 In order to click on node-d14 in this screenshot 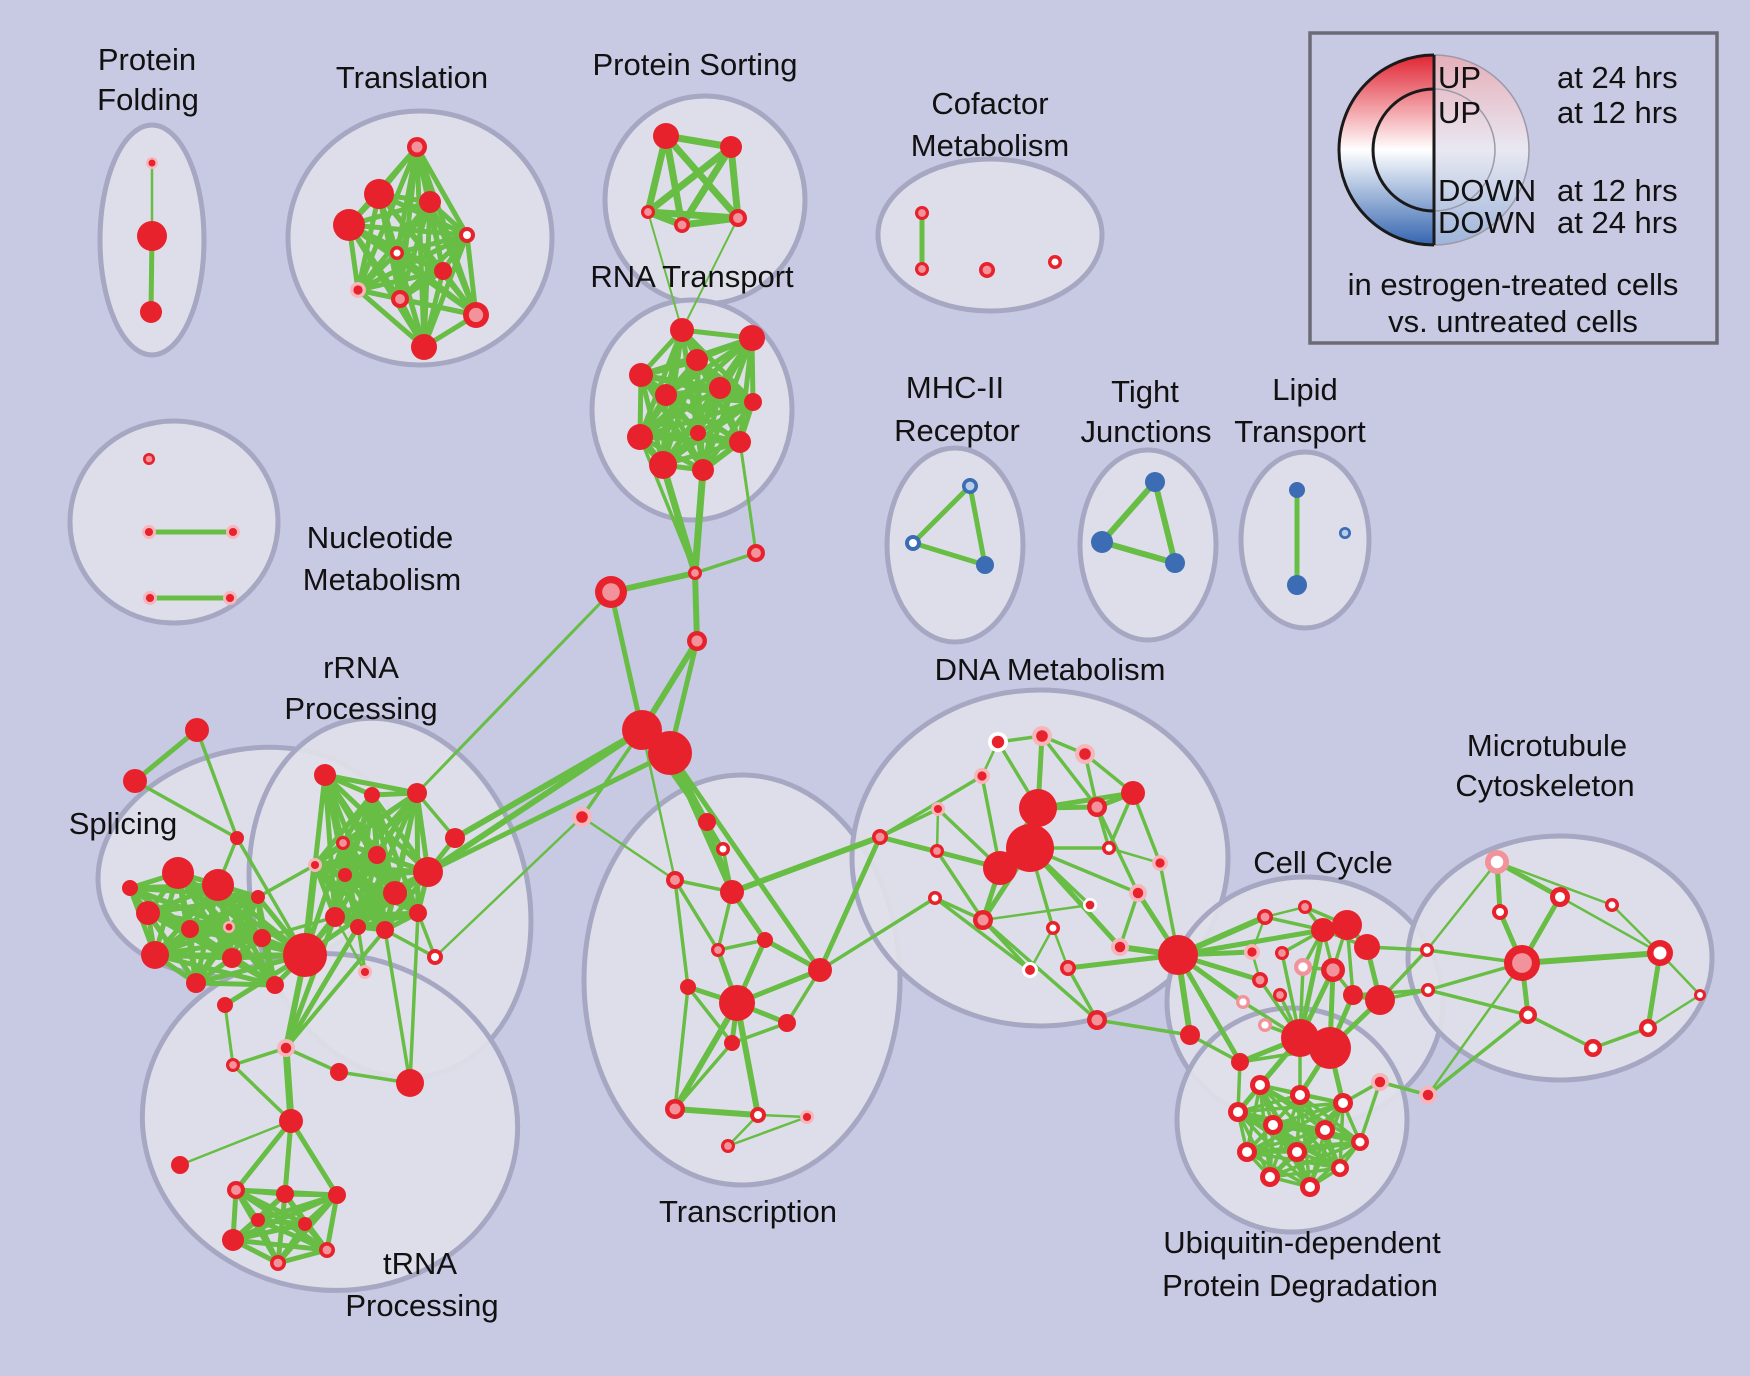, I will do `click(1068, 968)`.